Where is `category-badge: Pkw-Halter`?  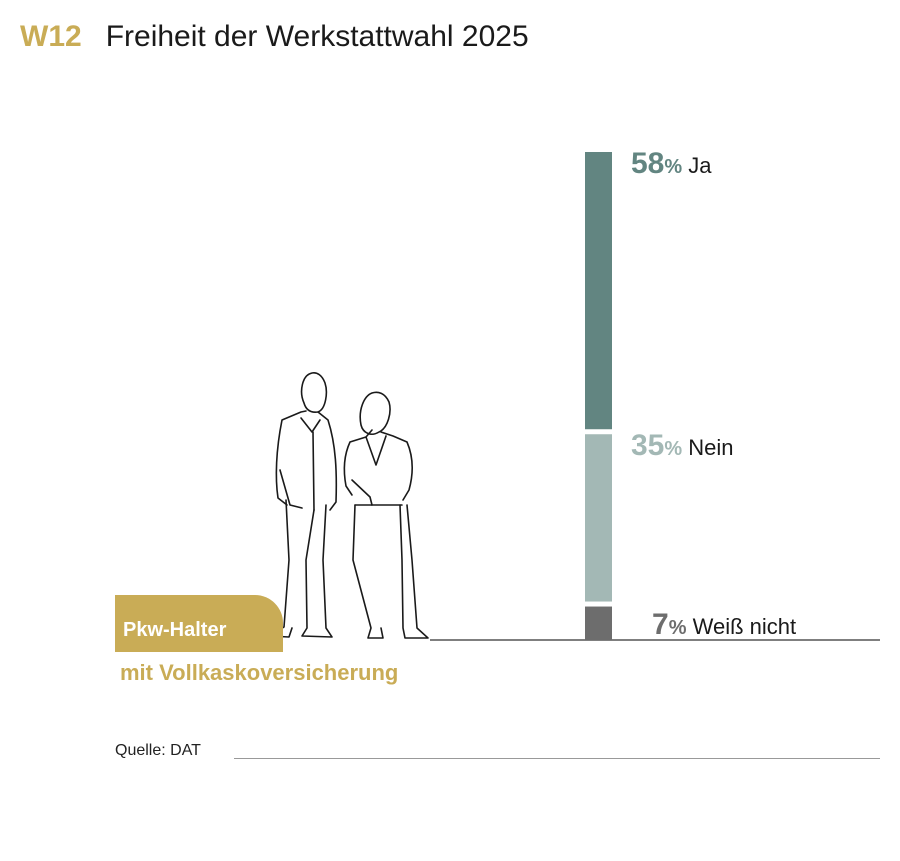
category-badge: Pkw-Halter is located at coordinates (199, 623).